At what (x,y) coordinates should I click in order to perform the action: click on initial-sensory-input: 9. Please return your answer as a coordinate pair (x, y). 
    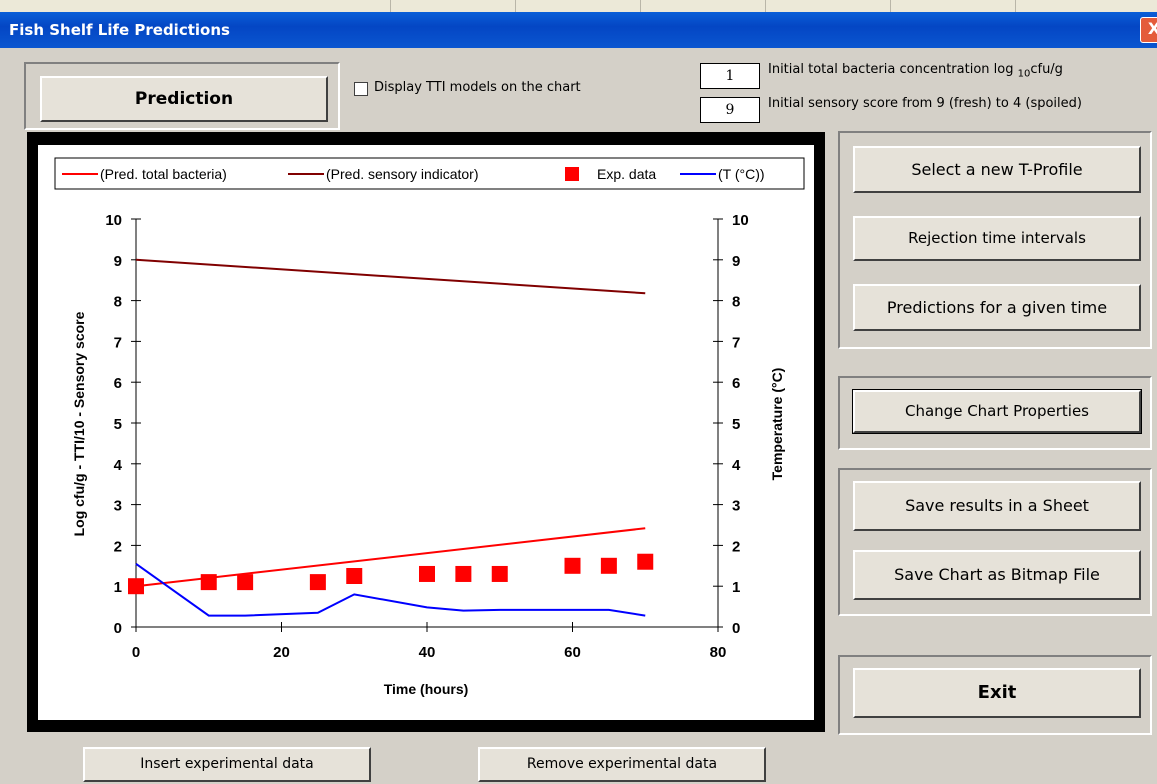
    Looking at the image, I should click on (730, 110).